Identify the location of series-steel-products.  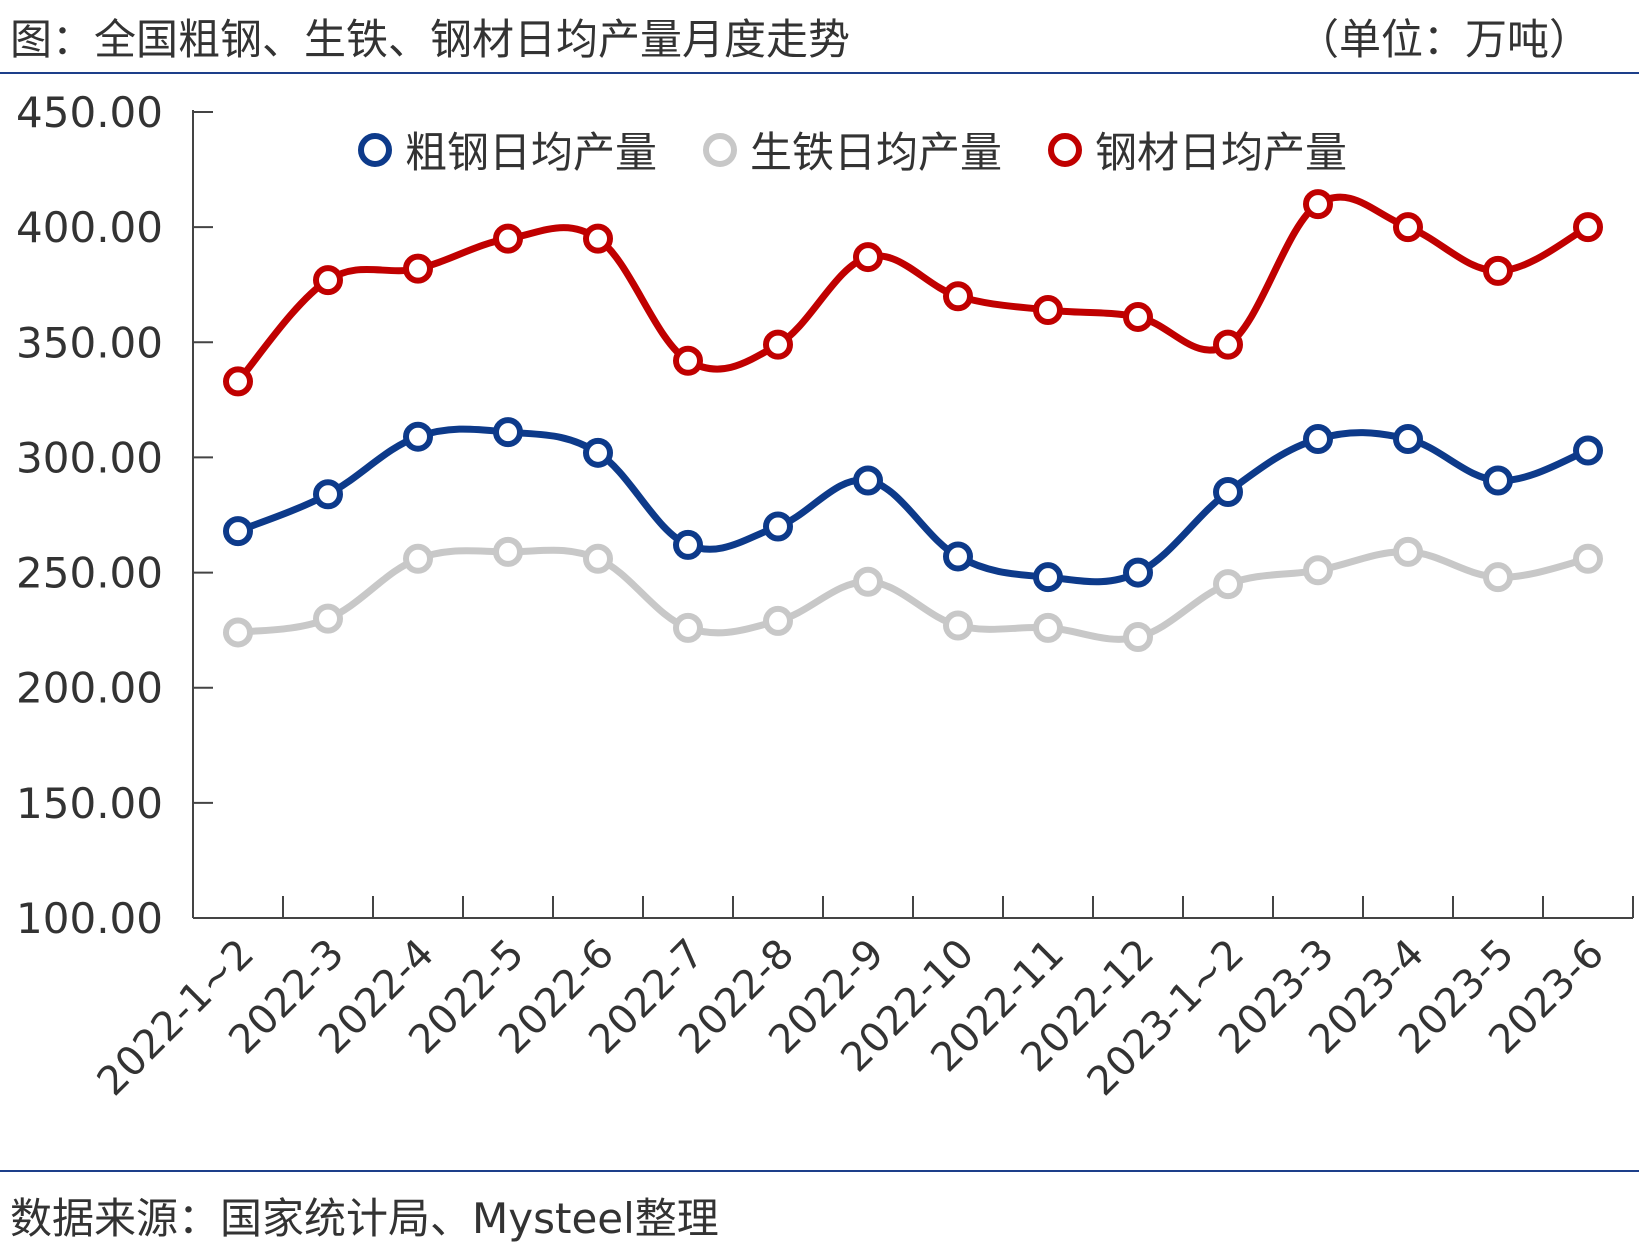
(913, 293).